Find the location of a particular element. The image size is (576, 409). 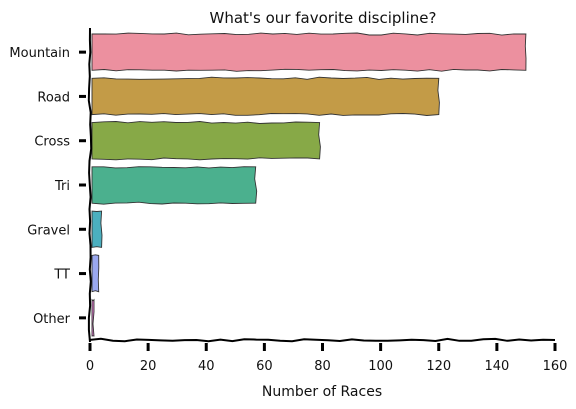

y-axis-ticks: Mountain Road Cross Tri Gravel TT Other is located at coordinates (47, 186).